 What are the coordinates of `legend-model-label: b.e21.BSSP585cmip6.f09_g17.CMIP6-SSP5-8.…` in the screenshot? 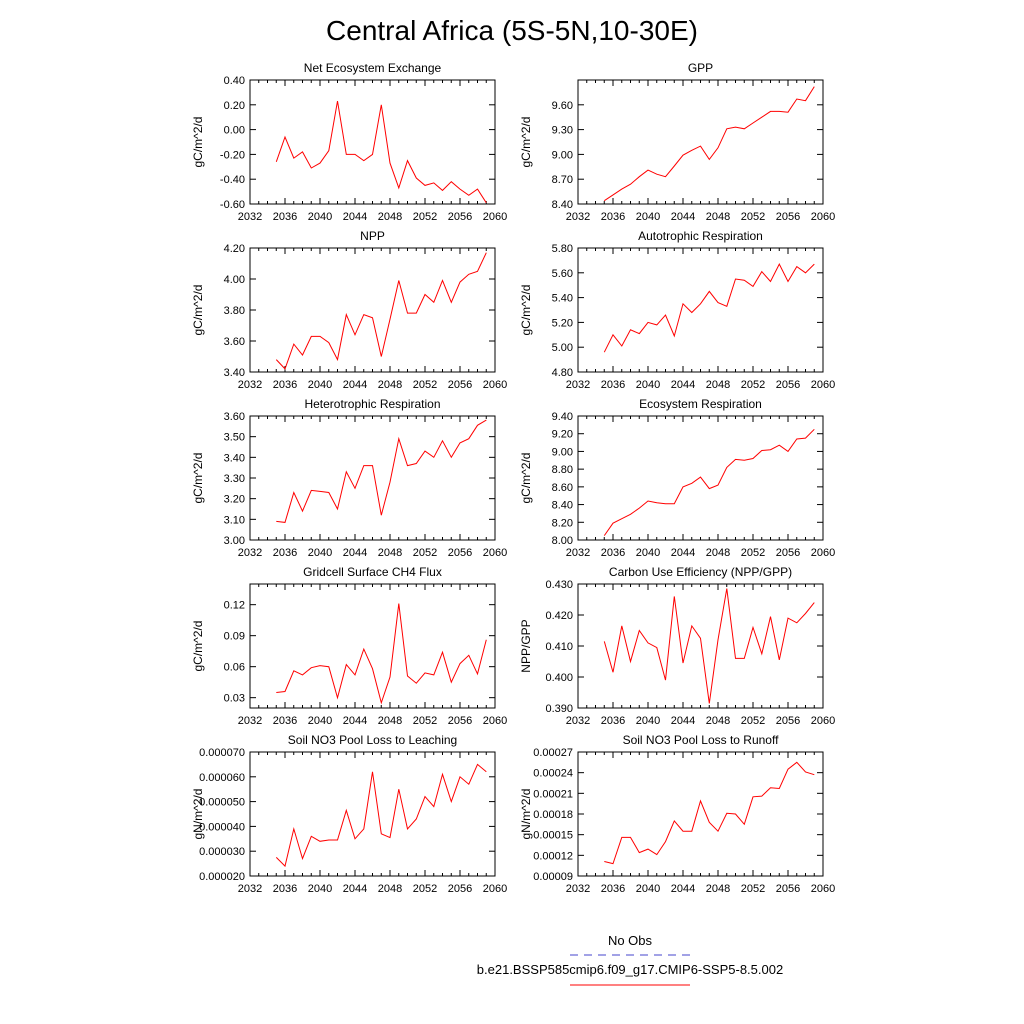 It's located at (630, 969).